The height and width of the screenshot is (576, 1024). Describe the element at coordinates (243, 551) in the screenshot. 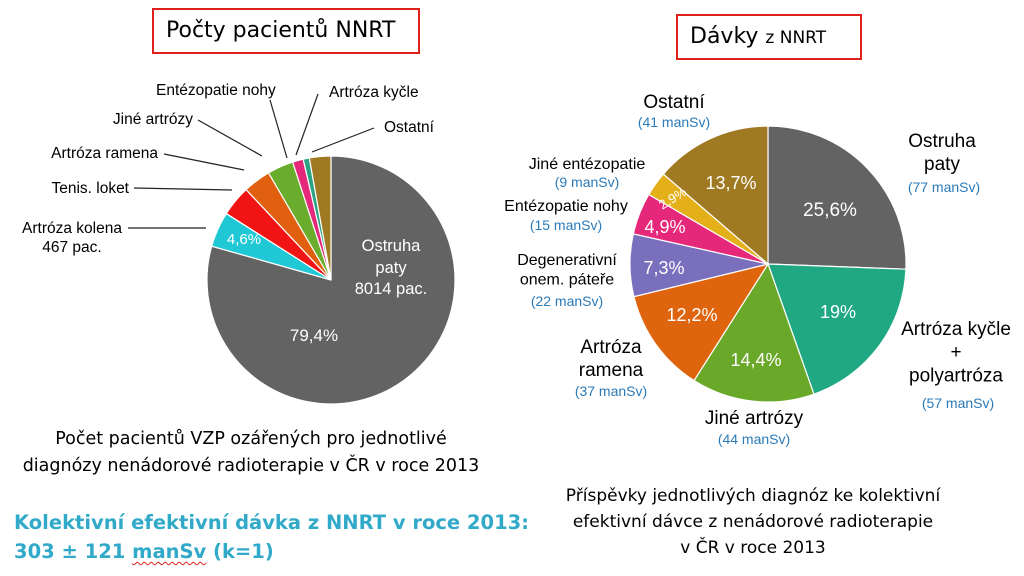

I see `collective-dose-suffix: (k=1)` at that location.